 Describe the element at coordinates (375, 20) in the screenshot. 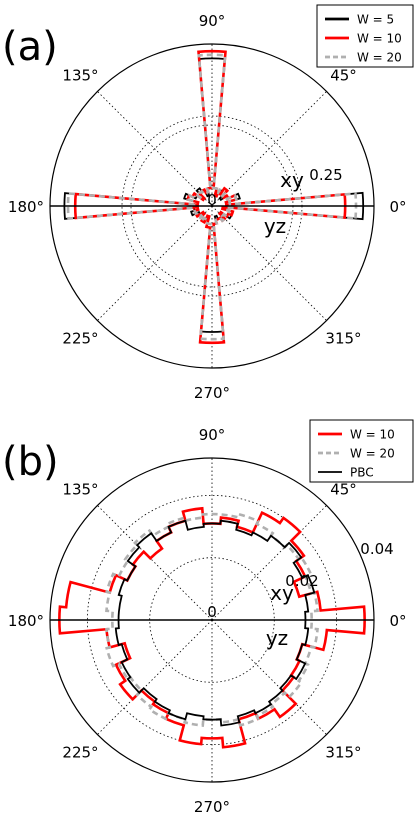

I see `legend-entry-label: W = 5` at that location.